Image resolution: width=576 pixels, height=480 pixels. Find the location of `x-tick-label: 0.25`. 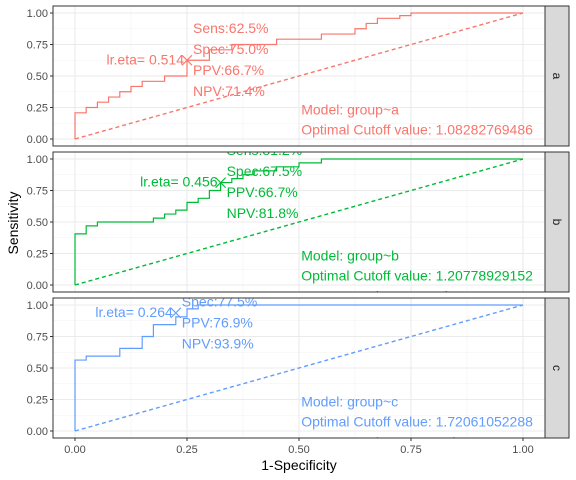

x-tick-label: 0.25 is located at coordinates (186, 450).